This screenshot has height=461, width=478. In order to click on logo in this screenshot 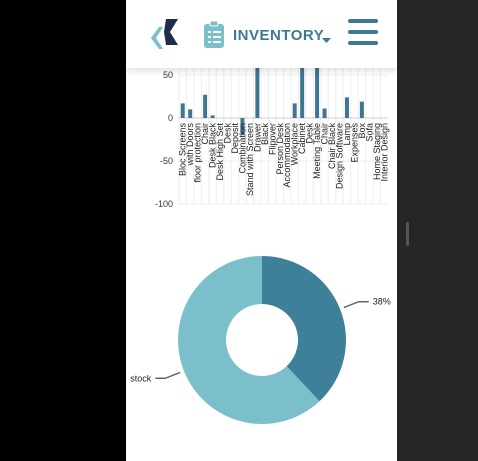, I will do `click(164, 34)`.